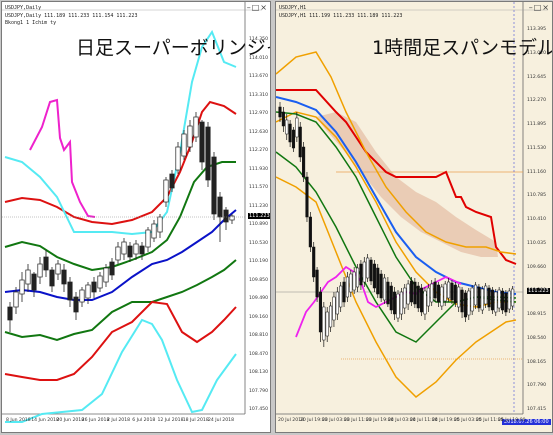 This screenshot has height=435, width=553. What do you see at coordinates (258, 187) in the screenshot?
I see `price-tick-label: 111.570` at bounding box center [258, 187].